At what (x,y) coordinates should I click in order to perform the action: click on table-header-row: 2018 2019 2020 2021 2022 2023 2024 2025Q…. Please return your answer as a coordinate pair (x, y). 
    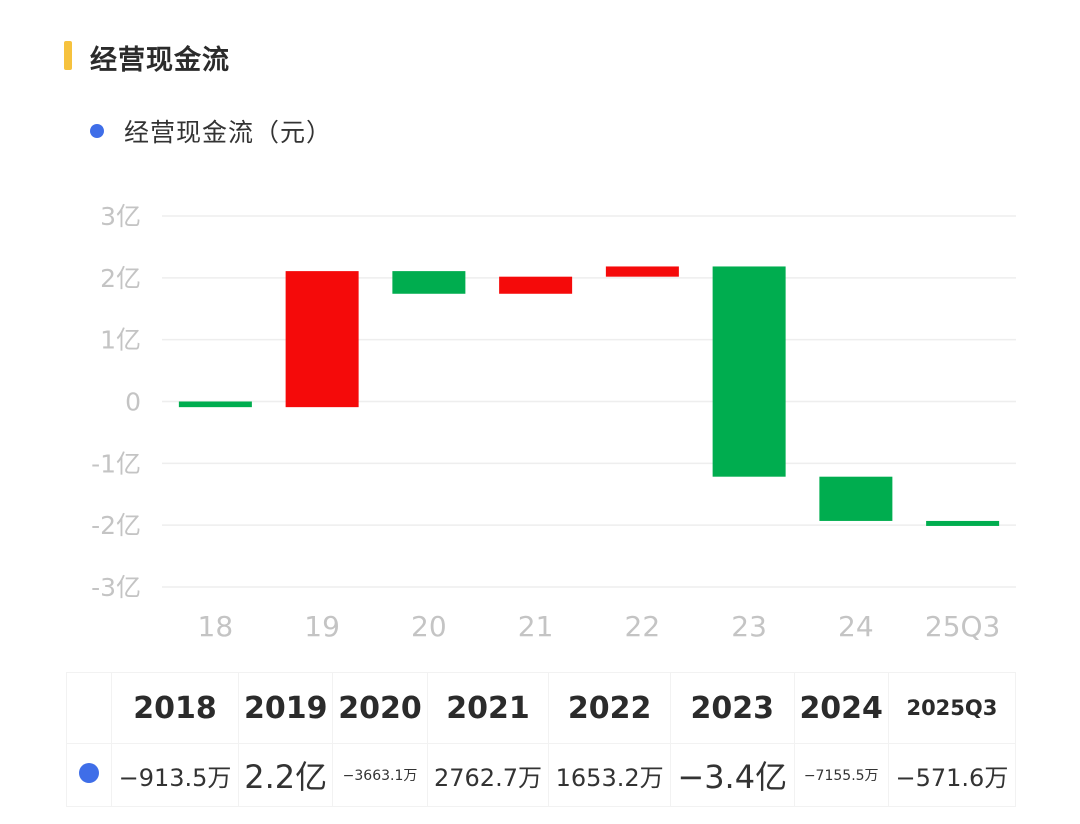
    Looking at the image, I should click on (541, 708).